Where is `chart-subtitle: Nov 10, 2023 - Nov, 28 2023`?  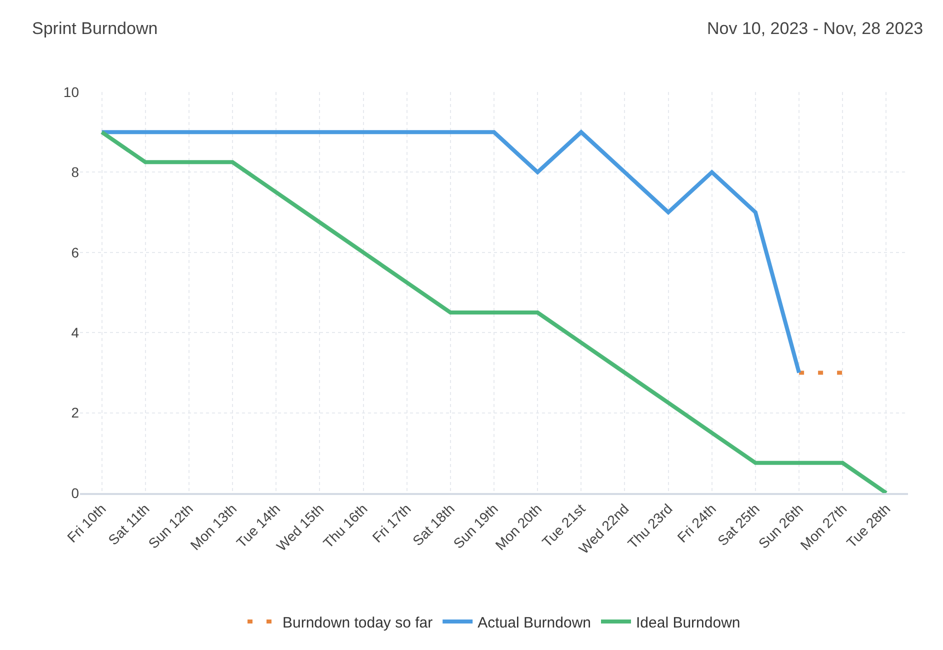 chart-subtitle: Nov 10, 2023 - Nov, 28 2023 is located at coordinates (815, 28).